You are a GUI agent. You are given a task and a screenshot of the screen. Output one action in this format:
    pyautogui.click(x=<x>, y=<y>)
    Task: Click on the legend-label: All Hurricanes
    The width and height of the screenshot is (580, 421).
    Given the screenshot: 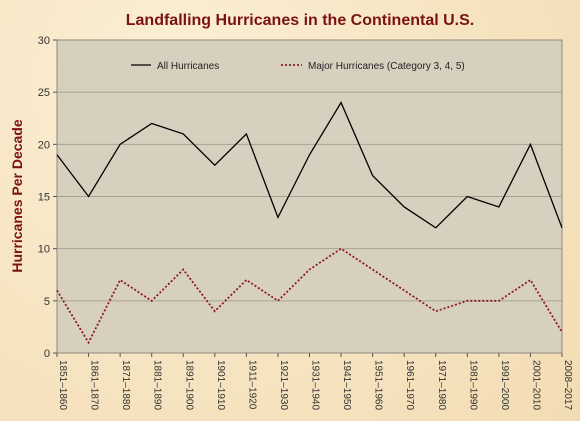 What is the action you would take?
    pyautogui.click(x=188, y=66)
    